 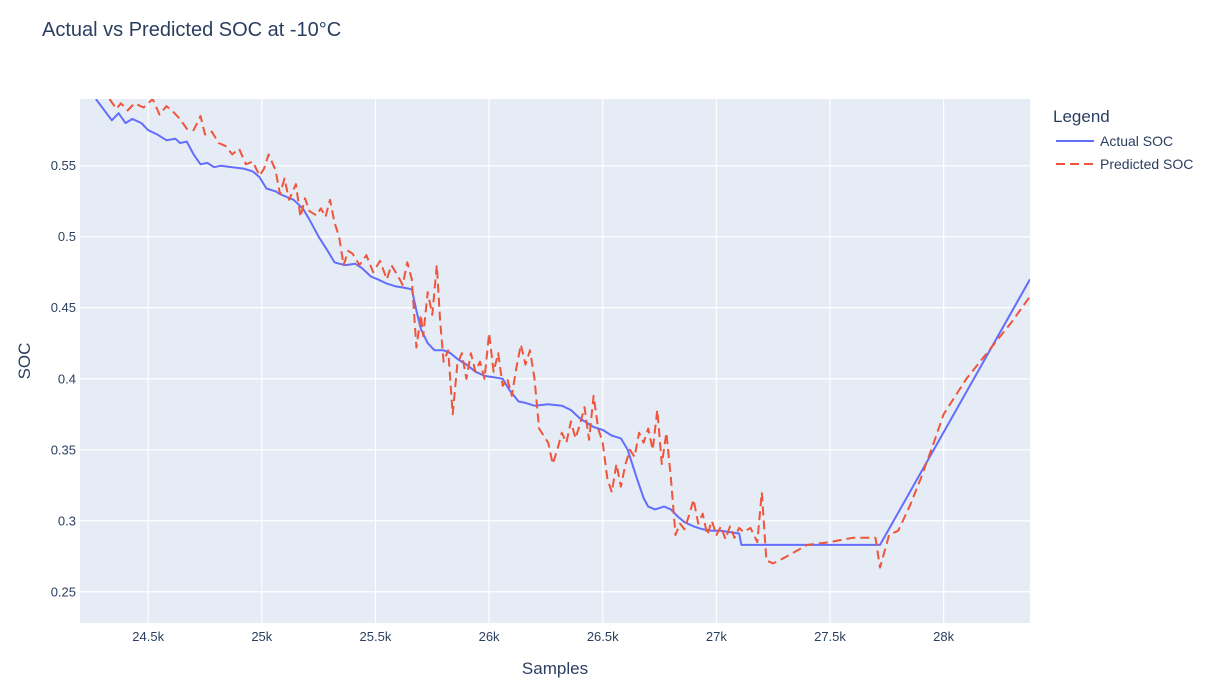 What do you see at coordinates (716, 636) in the screenshot?
I see `x-tick-label: 27k` at bounding box center [716, 636].